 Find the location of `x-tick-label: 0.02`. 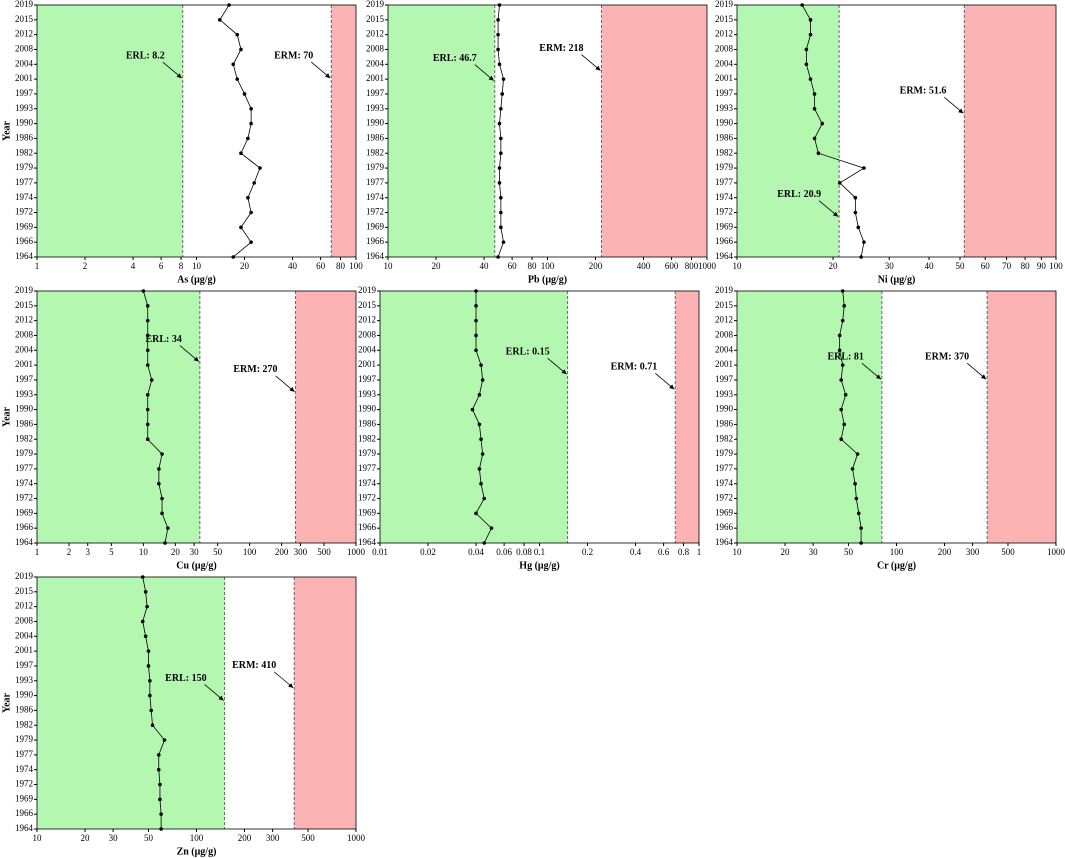

x-tick-label: 0.02 is located at coordinates (428, 552).